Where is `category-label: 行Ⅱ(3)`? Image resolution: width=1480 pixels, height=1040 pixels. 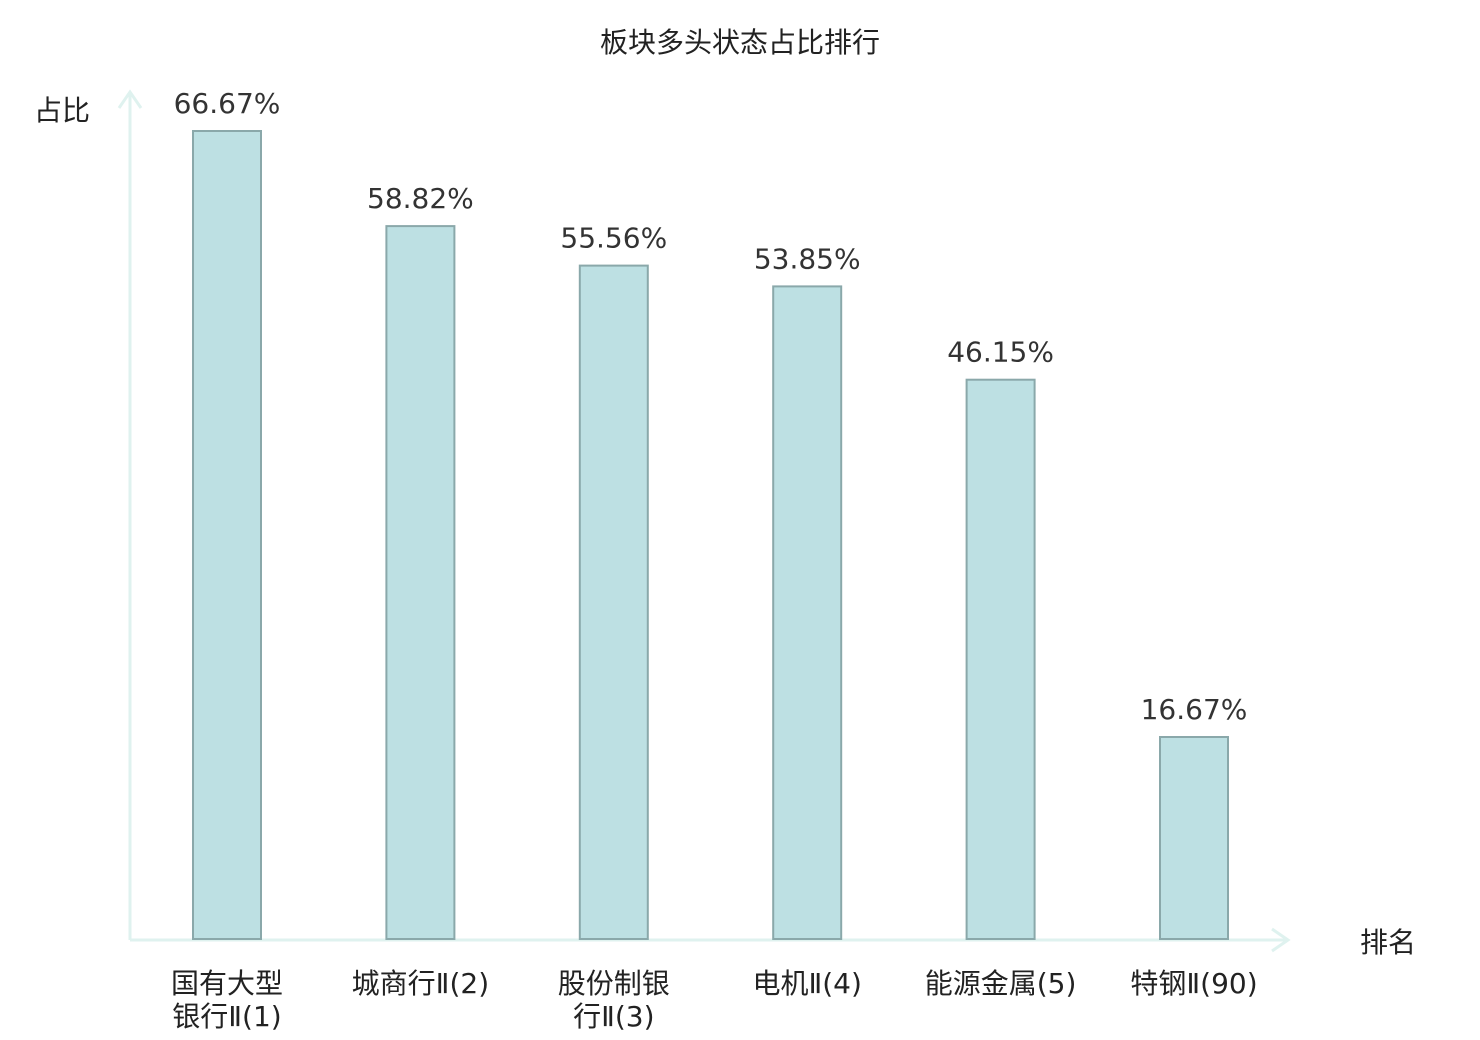
category-label: 行Ⅱ(3) is located at coordinates (613, 1016).